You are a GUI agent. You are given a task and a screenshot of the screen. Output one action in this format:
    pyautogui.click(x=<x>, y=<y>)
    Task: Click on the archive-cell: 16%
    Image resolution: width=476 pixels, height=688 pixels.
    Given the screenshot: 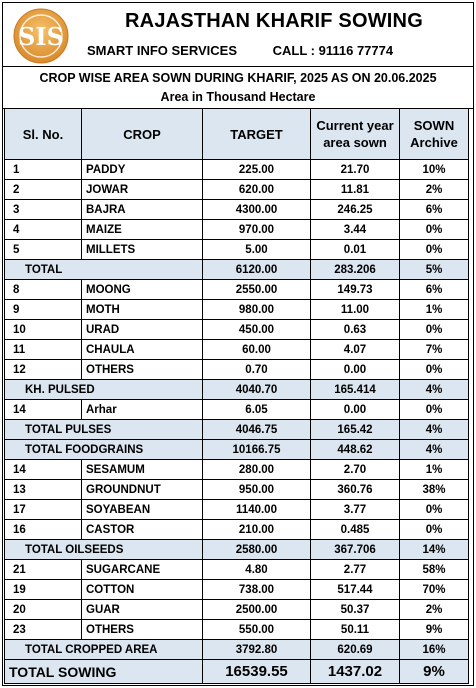 What is the action you would take?
    pyautogui.click(x=434, y=649)
    